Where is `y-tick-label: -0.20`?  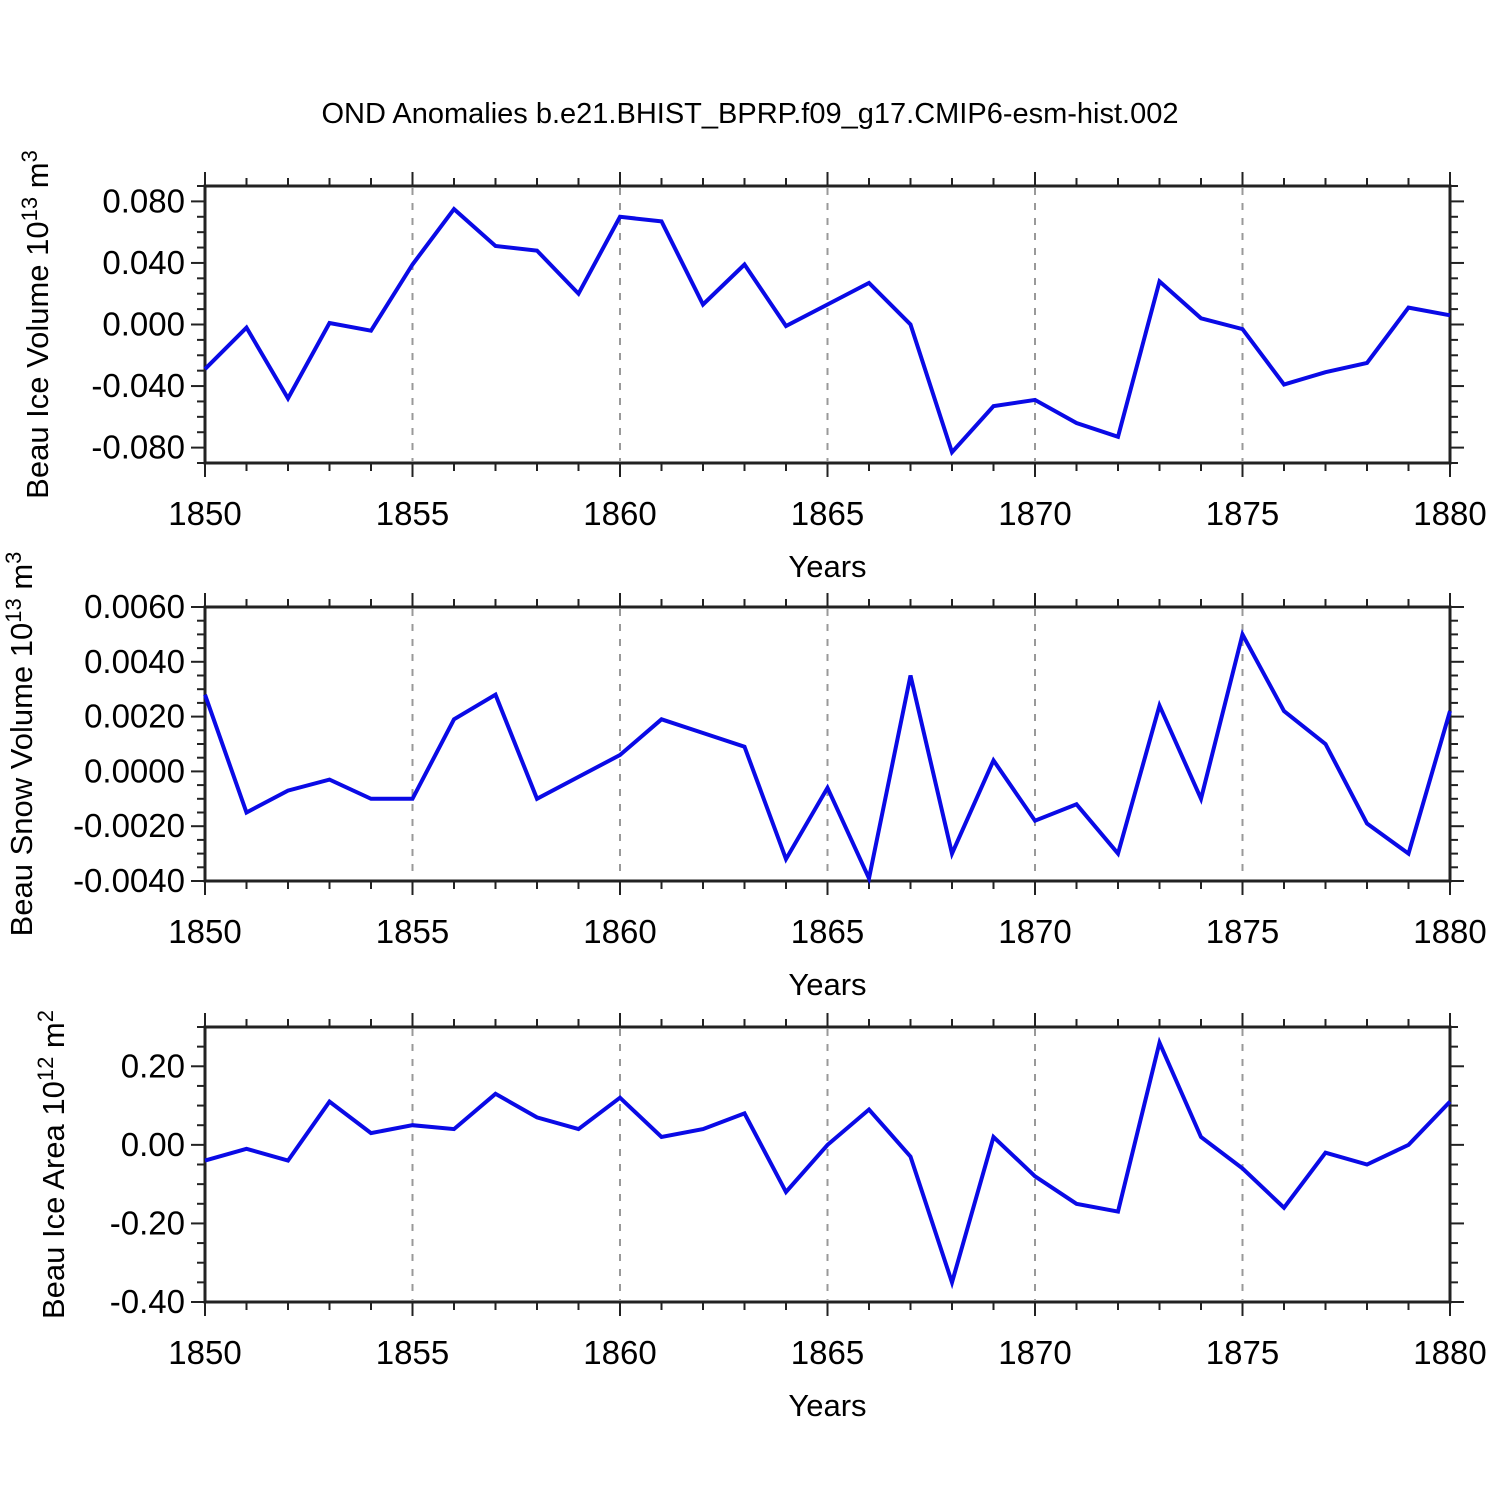 y-tick-label: -0.20 is located at coordinates (147, 1222).